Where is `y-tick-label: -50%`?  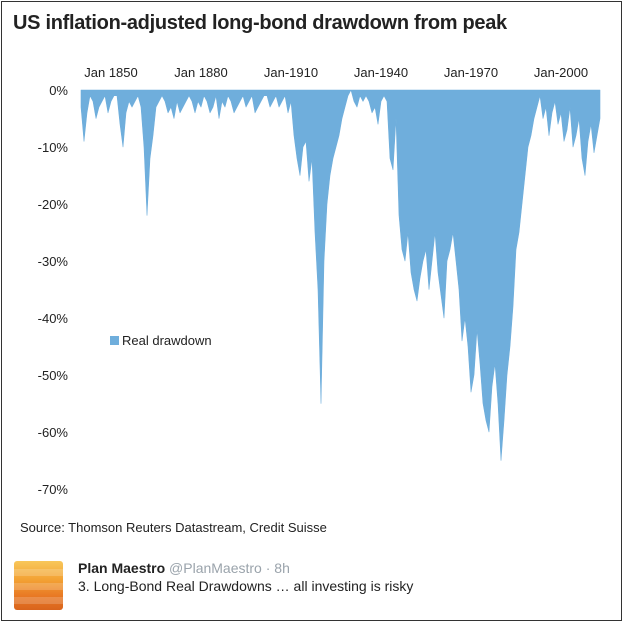
y-tick-label: -50% is located at coordinates (53, 375).